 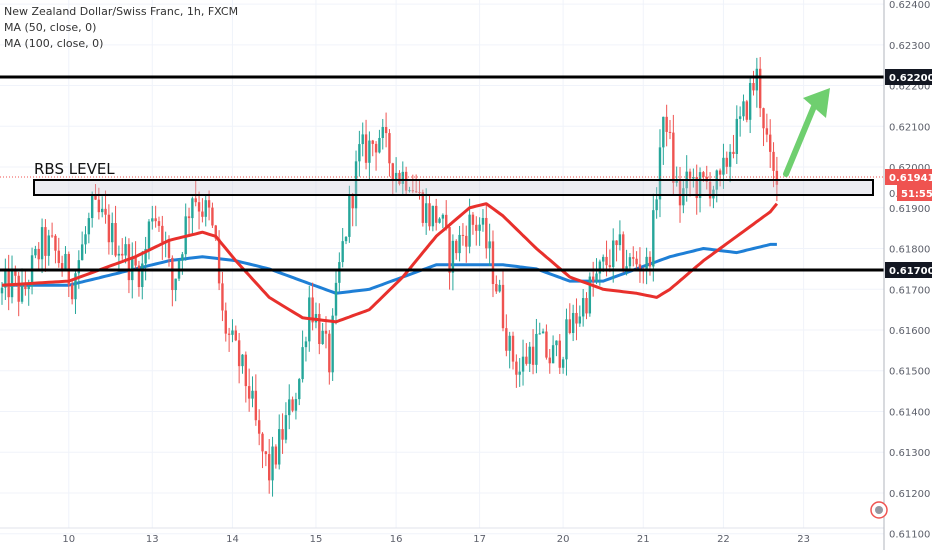 What do you see at coordinates (479, 539) in the screenshot?
I see `time-tick-label: 17` at bounding box center [479, 539].